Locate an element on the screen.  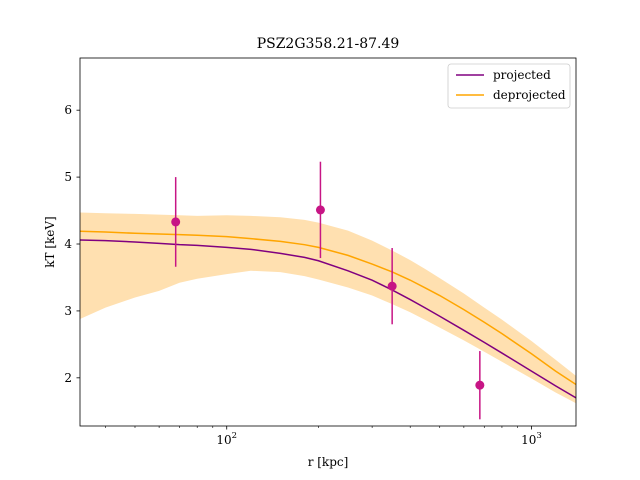
chart-title: PSZ2G358.21-87.49 is located at coordinates (328, 44).